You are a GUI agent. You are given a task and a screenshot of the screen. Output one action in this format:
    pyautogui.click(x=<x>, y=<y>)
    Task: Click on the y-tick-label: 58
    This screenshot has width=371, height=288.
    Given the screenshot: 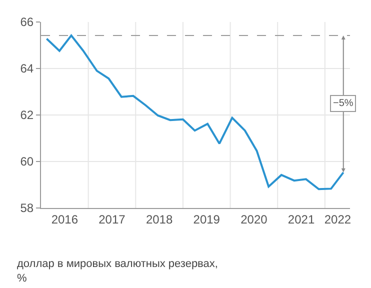 What is the action you would take?
    pyautogui.click(x=27, y=208)
    